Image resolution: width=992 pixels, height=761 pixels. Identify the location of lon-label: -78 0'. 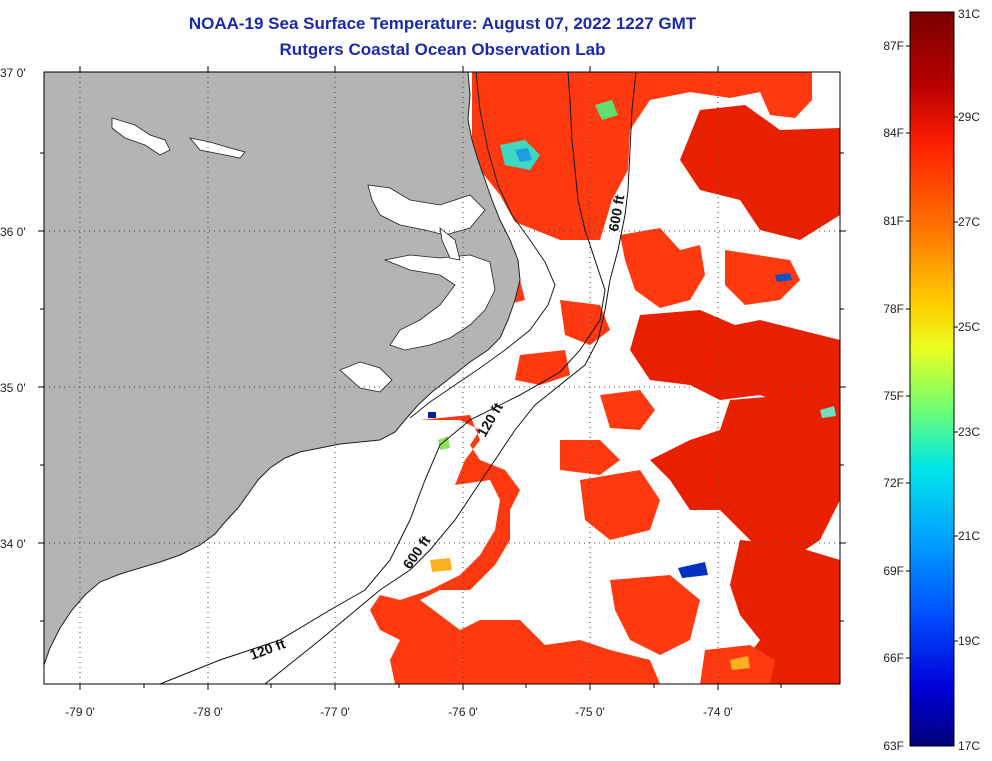
(208, 712).